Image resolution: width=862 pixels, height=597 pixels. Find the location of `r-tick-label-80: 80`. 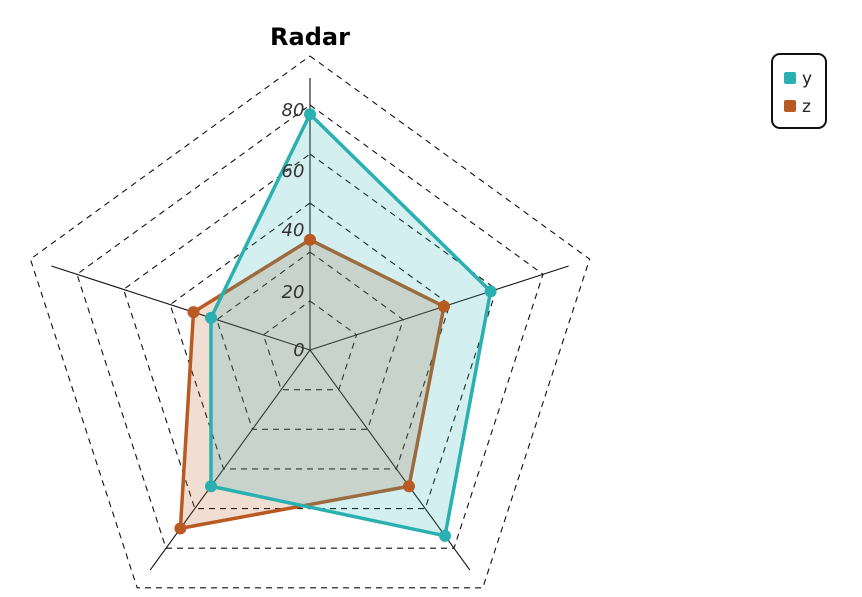

r-tick-label-80: 80 is located at coordinates (293, 110).